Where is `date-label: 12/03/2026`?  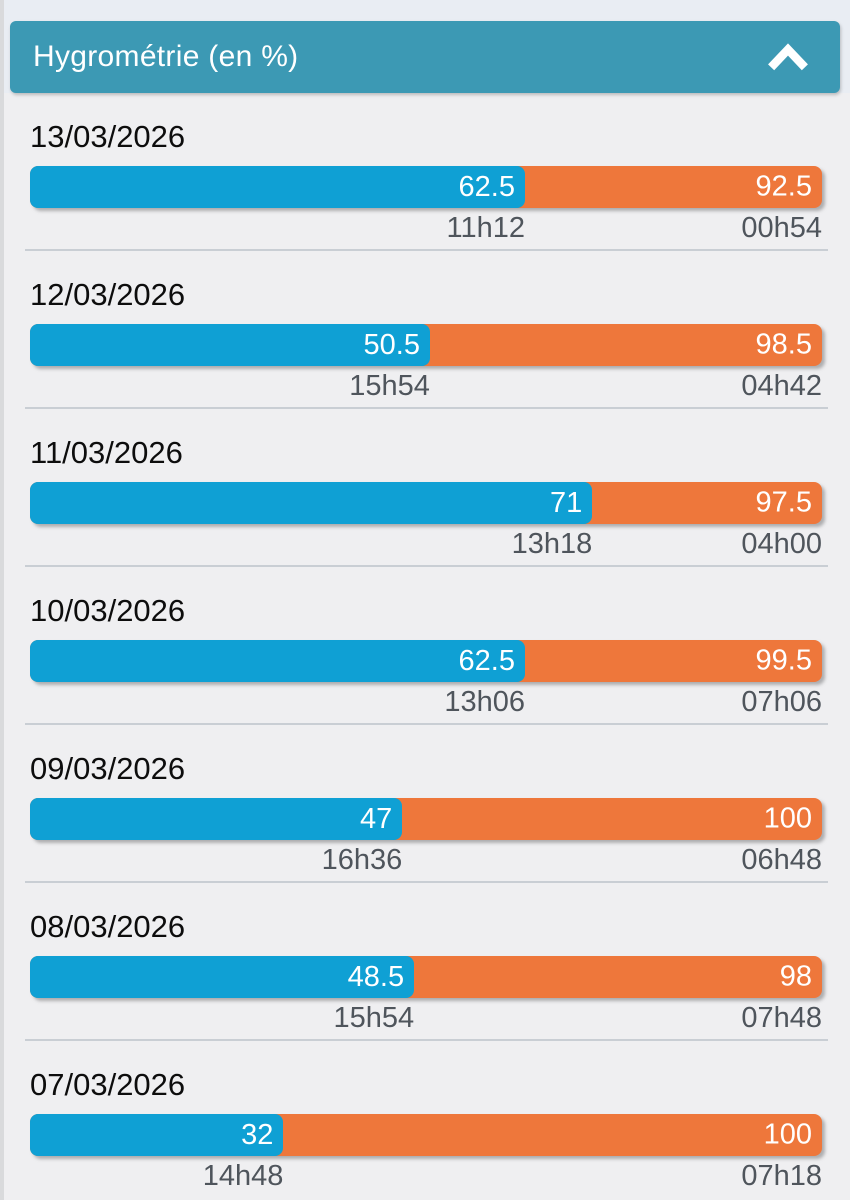
date-label: 12/03/2026 is located at coordinates (108, 294).